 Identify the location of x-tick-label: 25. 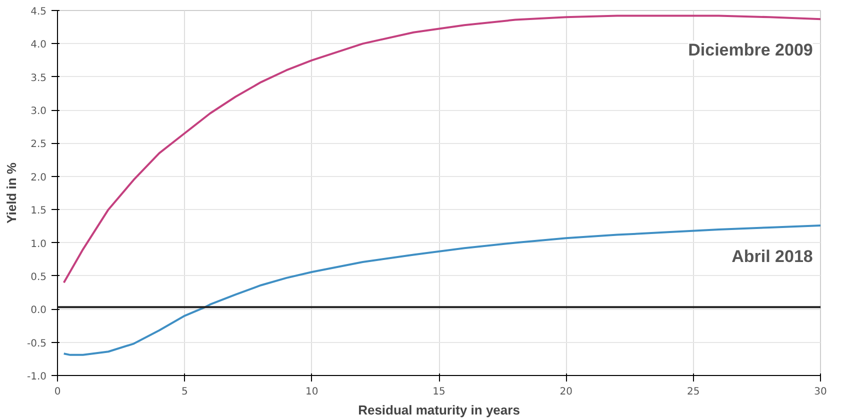
(693, 392).